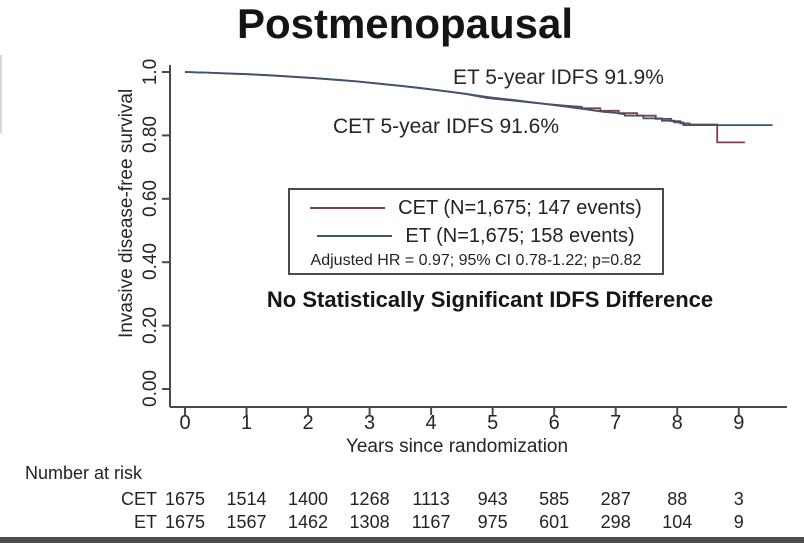 The width and height of the screenshot is (804, 543). What do you see at coordinates (558, 77) in the screenshot?
I see `annotation-et-5yr-idfs: ET 5-year IDFS 91.9%` at bounding box center [558, 77].